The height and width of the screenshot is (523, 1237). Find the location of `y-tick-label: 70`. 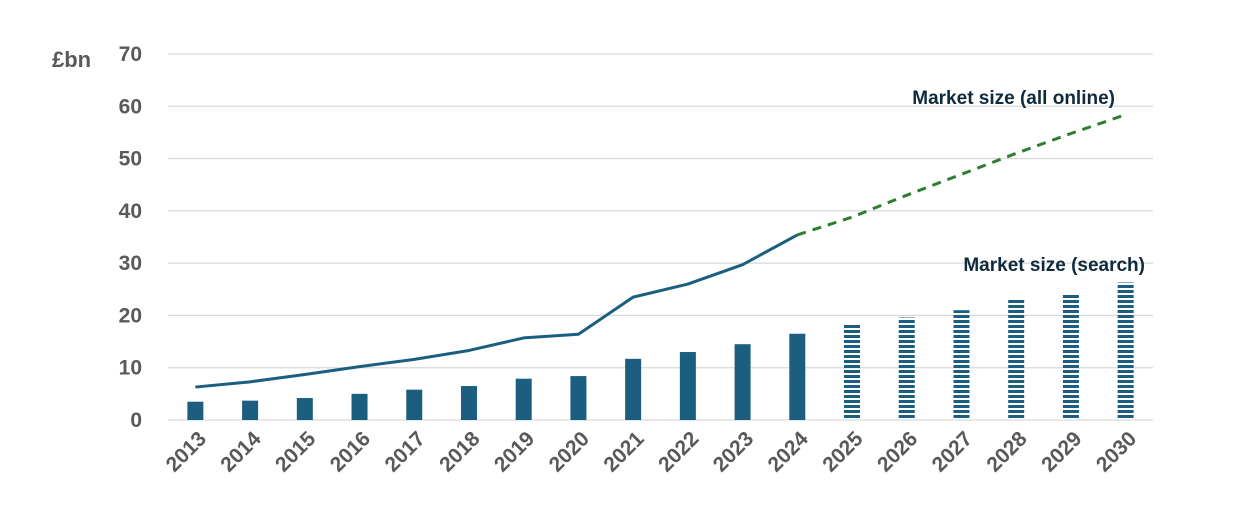

y-tick-label: 70 is located at coordinates (130, 54).